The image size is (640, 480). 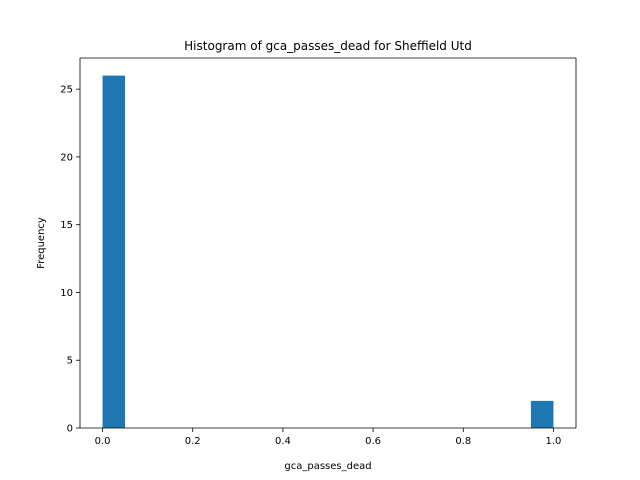 I want to click on x-tick-label-3: 0.6, so click(x=373, y=441).